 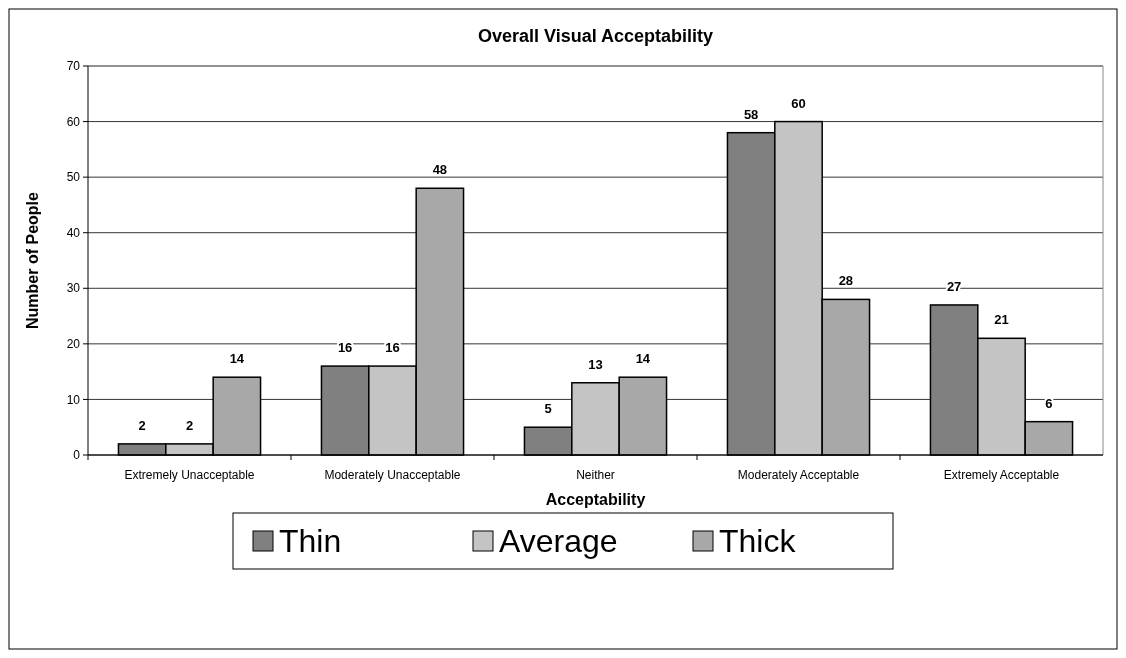 What do you see at coordinates (440, 170) in the screenshot?
I see `data-label: 48` at bounding box center [440, 170].